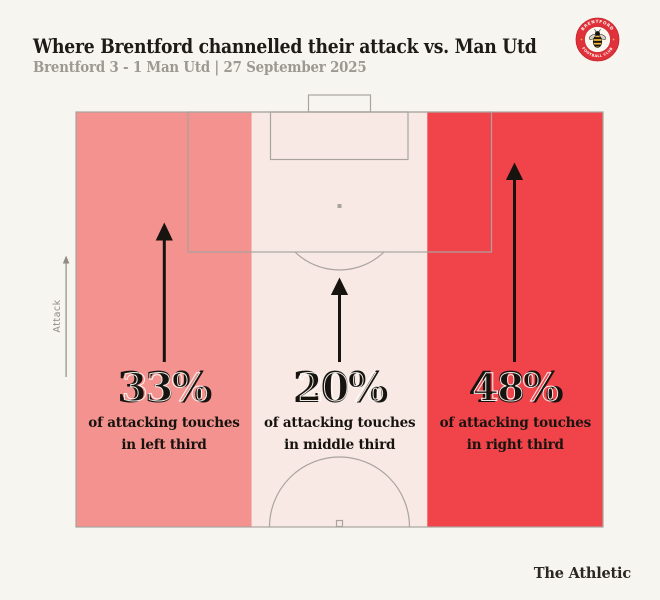  I want to click on attack-direction-line, so click(66, 319).